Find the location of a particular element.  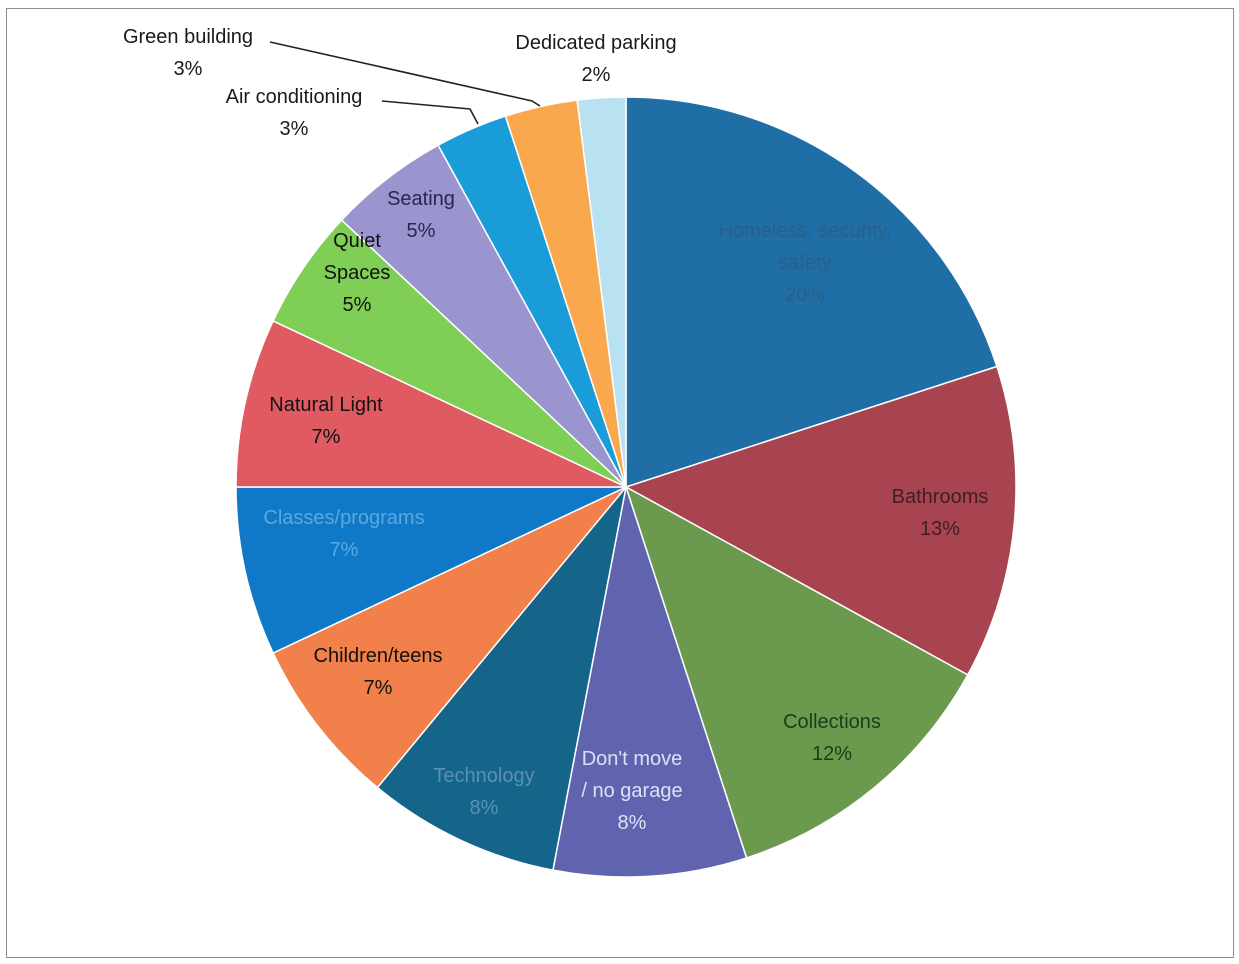

slice-percent: 20% is located at coordinates (805, 295).